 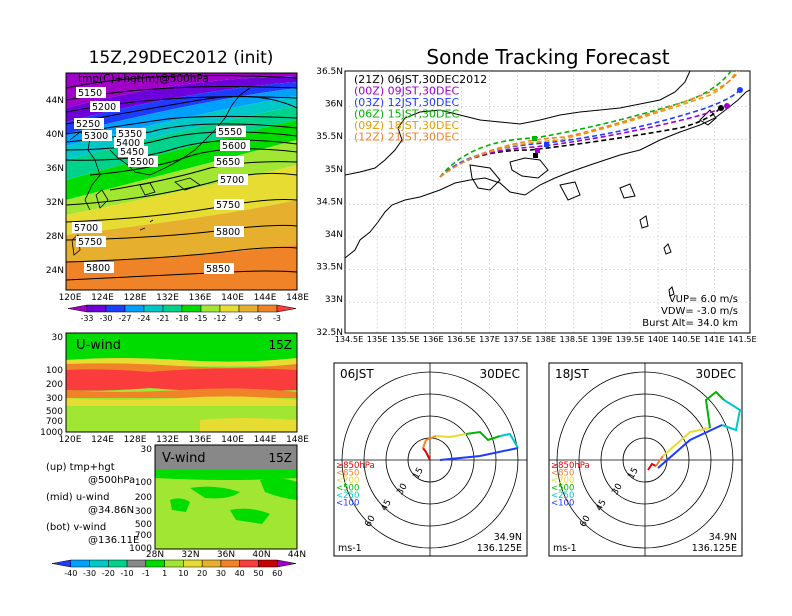 What do you see at coordinates (164, 573) in the screenshot?
I see `wind-colorbar-label: 1` at bounding box center [164, 573].